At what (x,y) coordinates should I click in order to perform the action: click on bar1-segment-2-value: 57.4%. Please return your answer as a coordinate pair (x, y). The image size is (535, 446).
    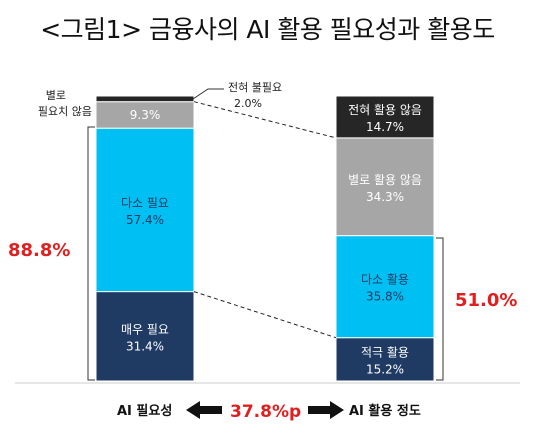
    Looking at the image, I should click on (145, 220).